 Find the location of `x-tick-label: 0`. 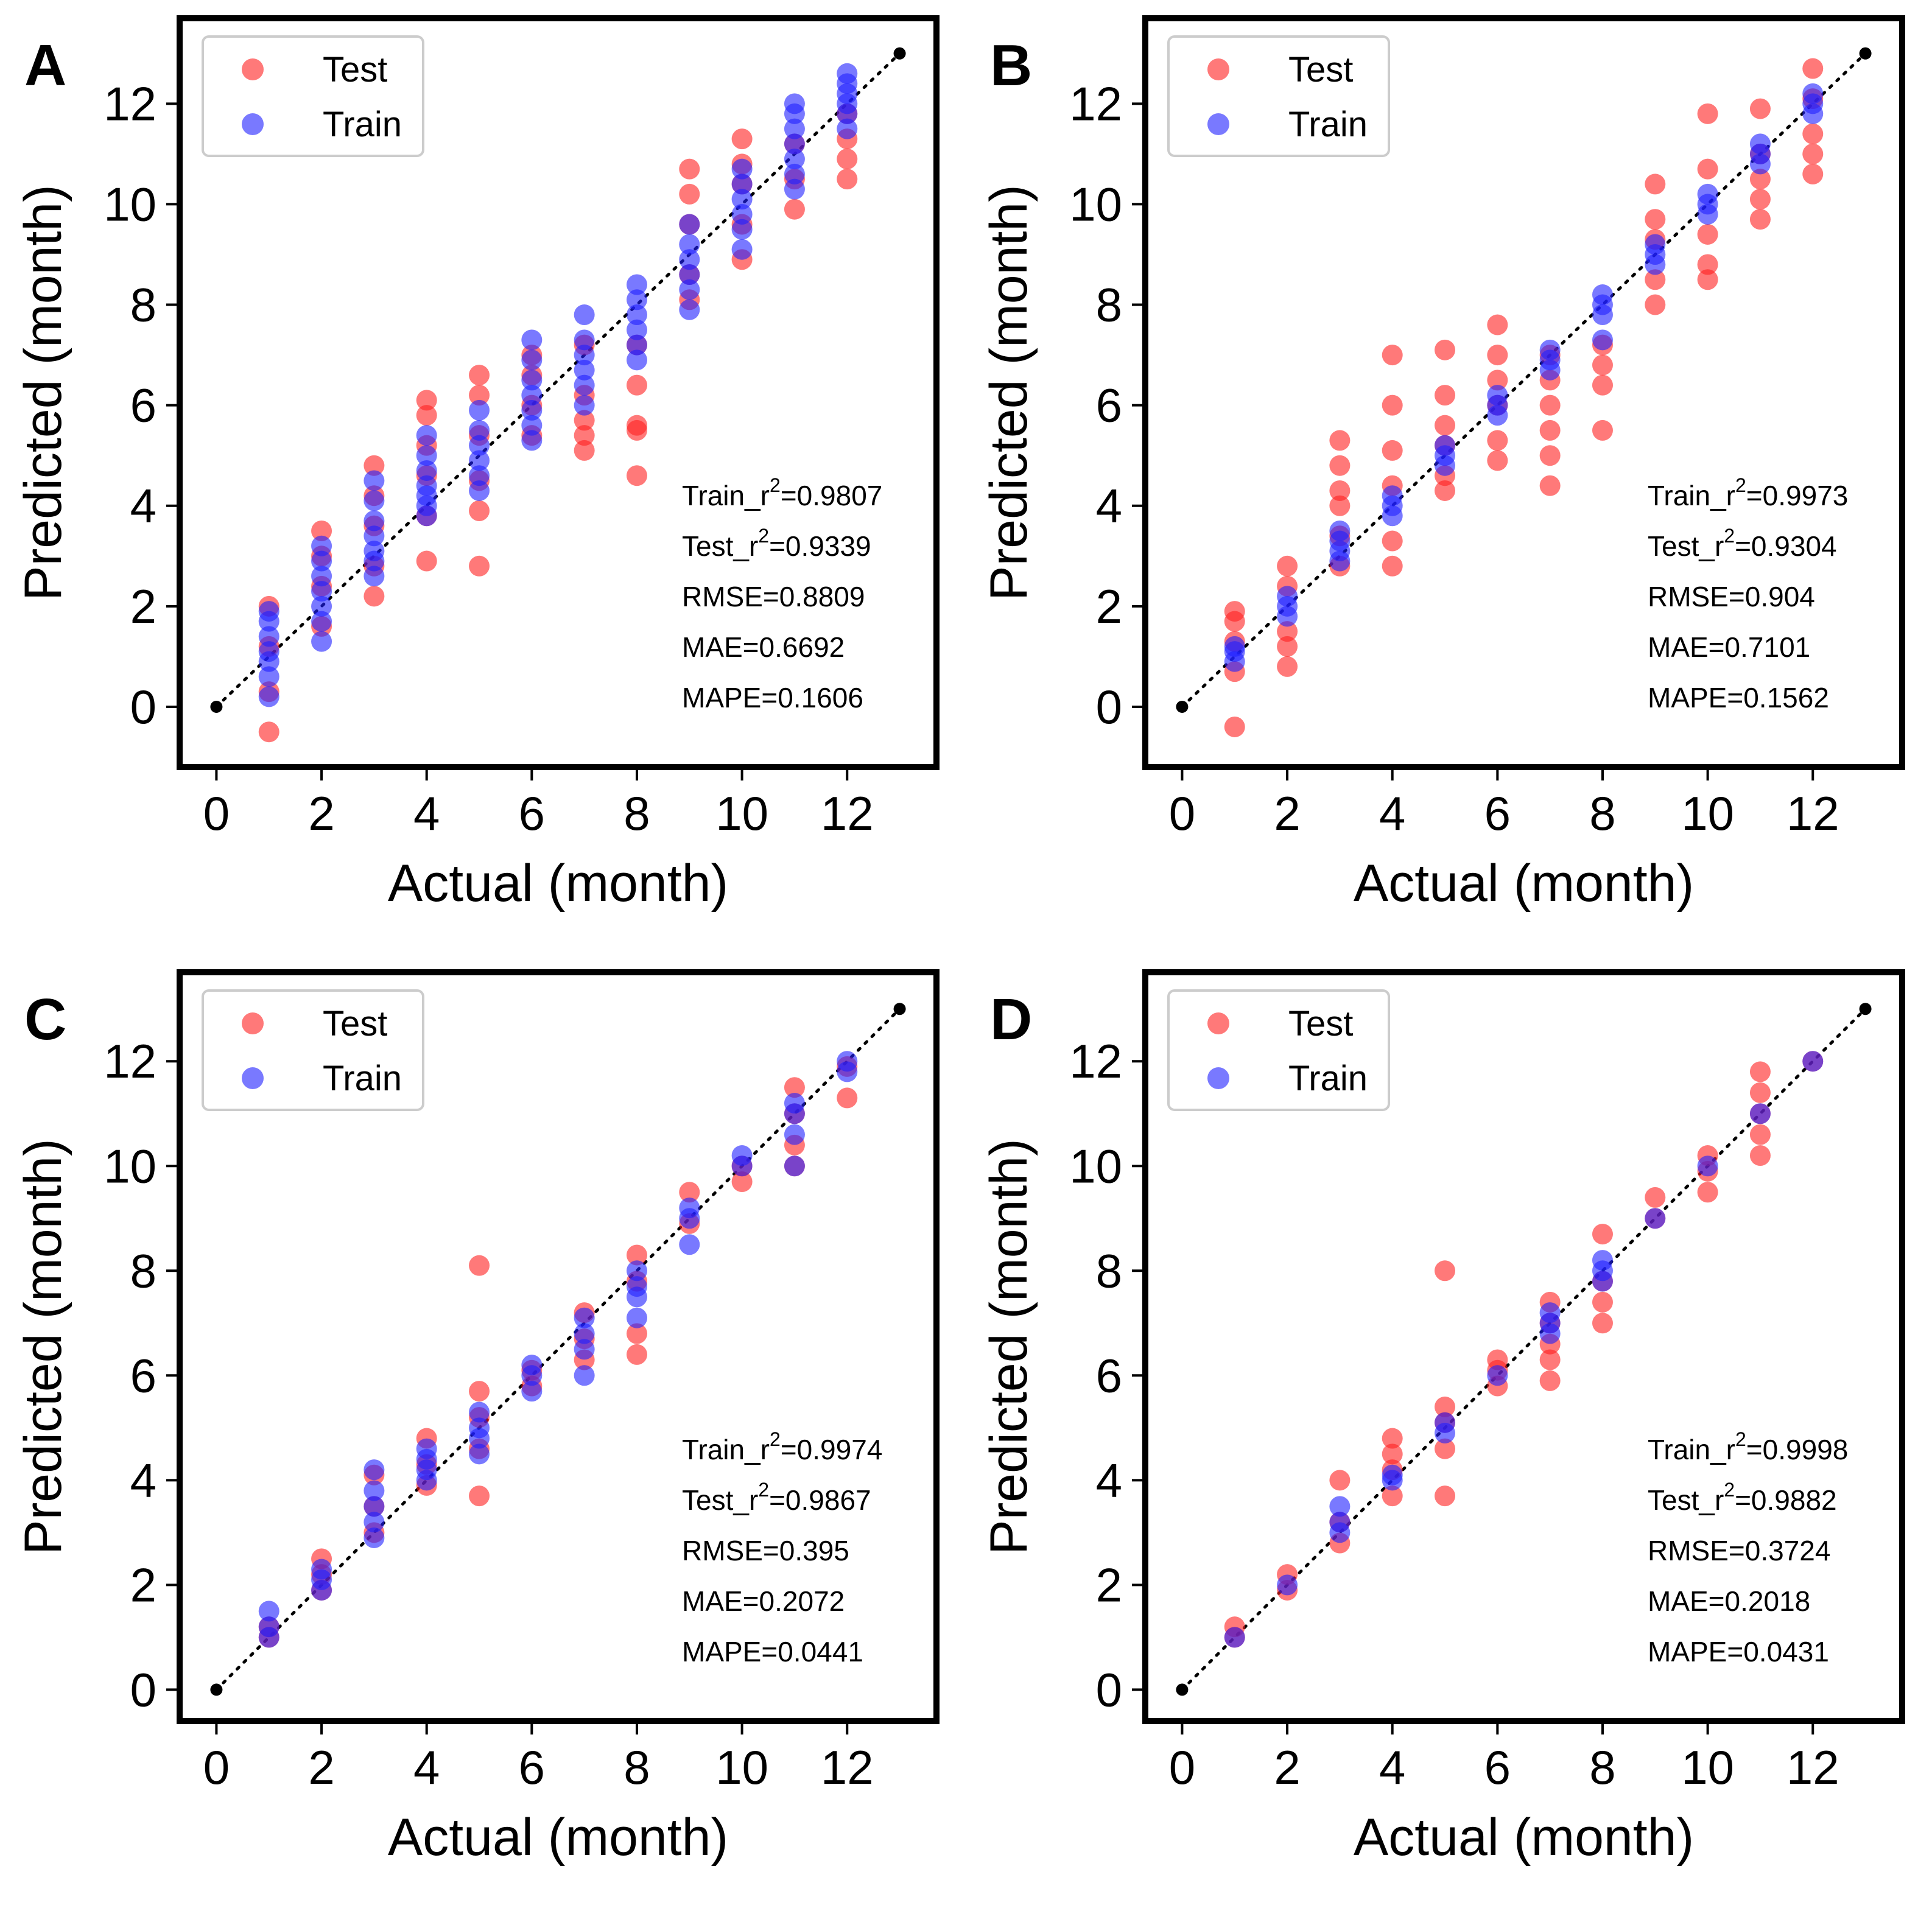

x-tick-label: 0 is located at coordinates (217, 1767).